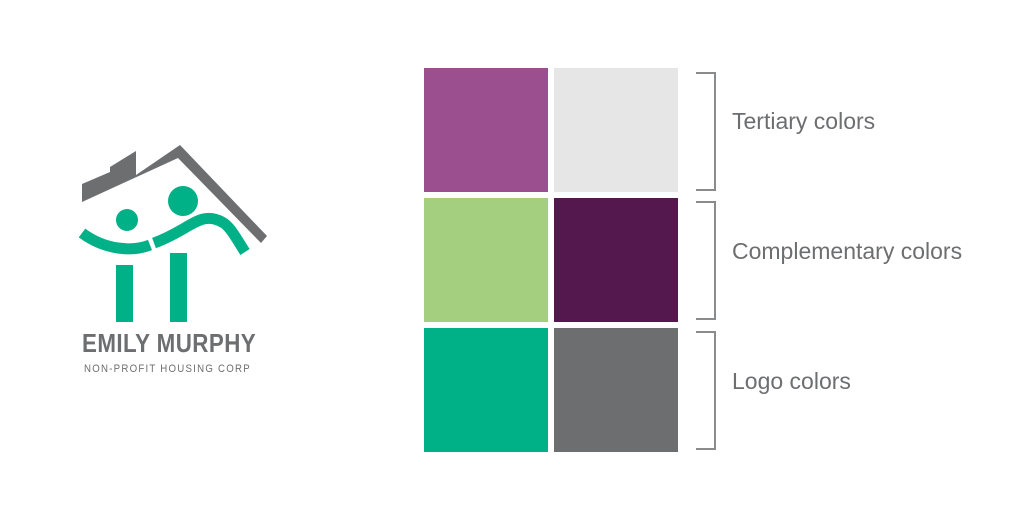  What do you see at coordinates (486, 390) in the screenshot?
I see `swatch-logo-teal` at bounding box center [486, 390].